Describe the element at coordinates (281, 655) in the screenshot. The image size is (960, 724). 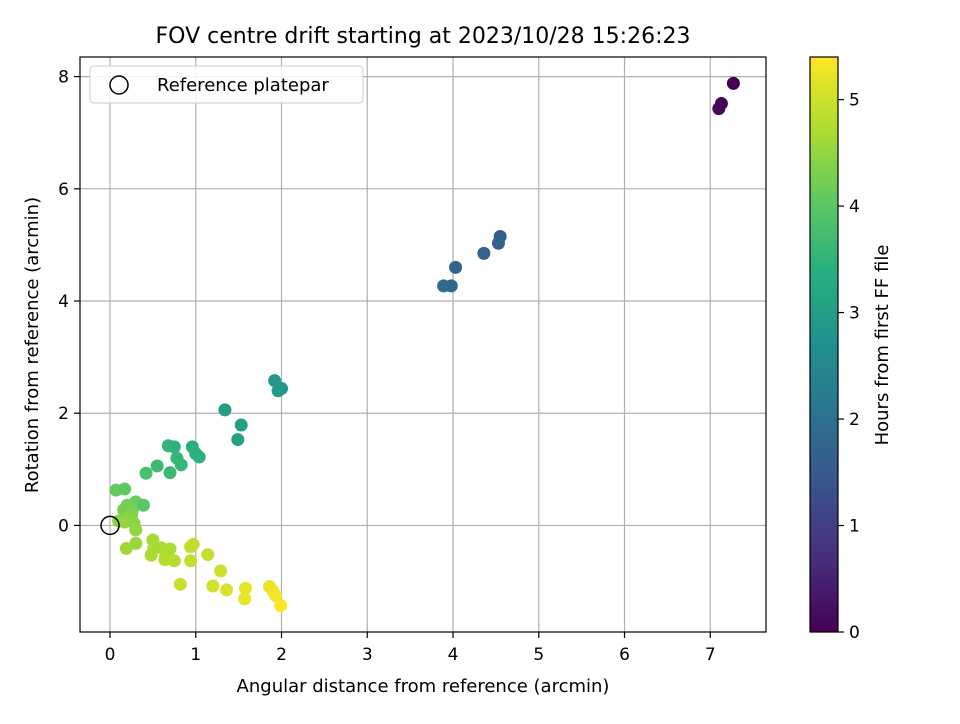
I see `x-tick-label: 2` at that location.